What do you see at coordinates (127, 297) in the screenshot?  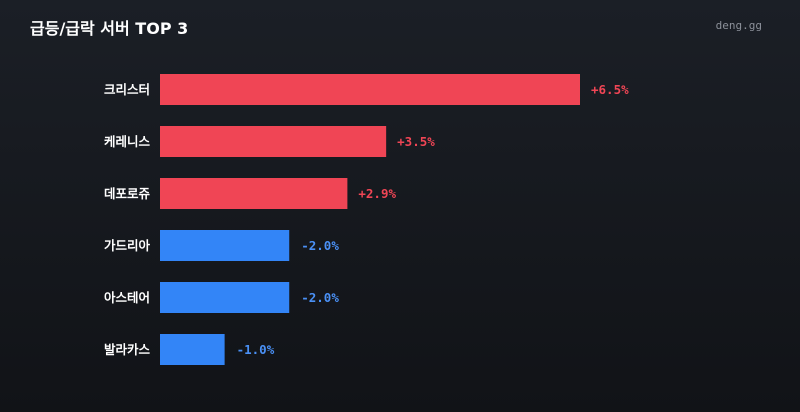 I see `category-label: 아스테어` at bounding box center [127, 297].